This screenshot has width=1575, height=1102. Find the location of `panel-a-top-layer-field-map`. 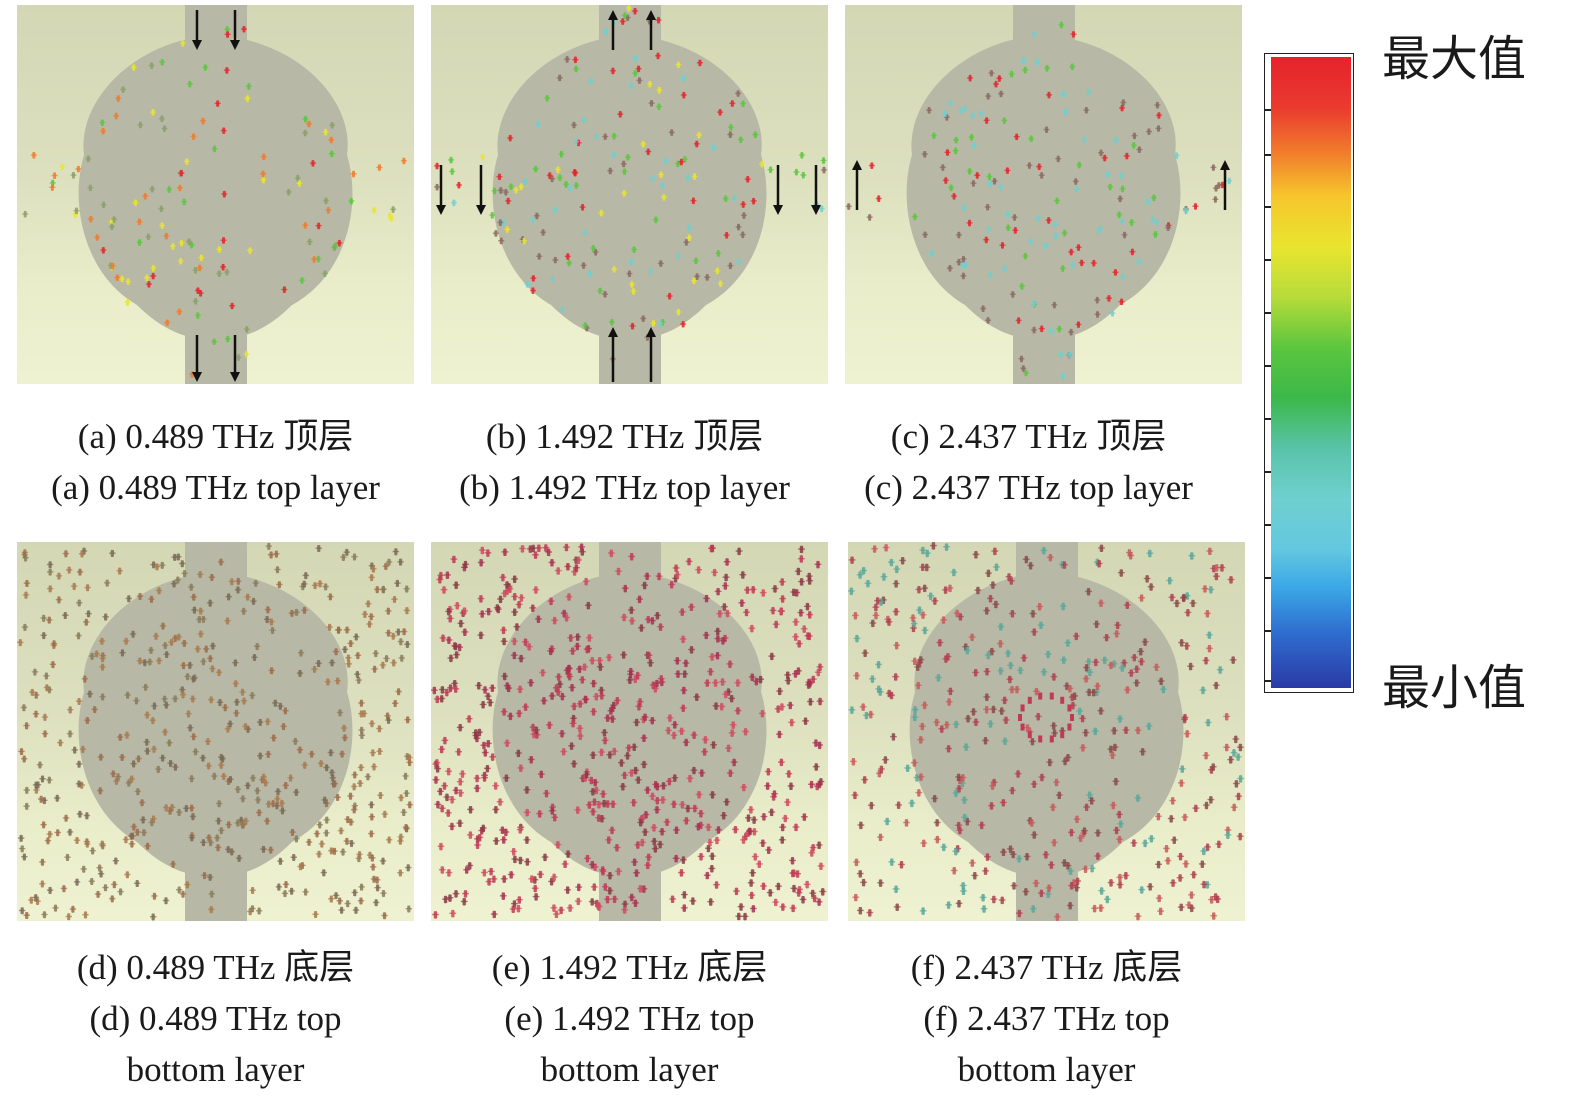

panel-a-top-layer-field-map is located at coordinates (215, 194).